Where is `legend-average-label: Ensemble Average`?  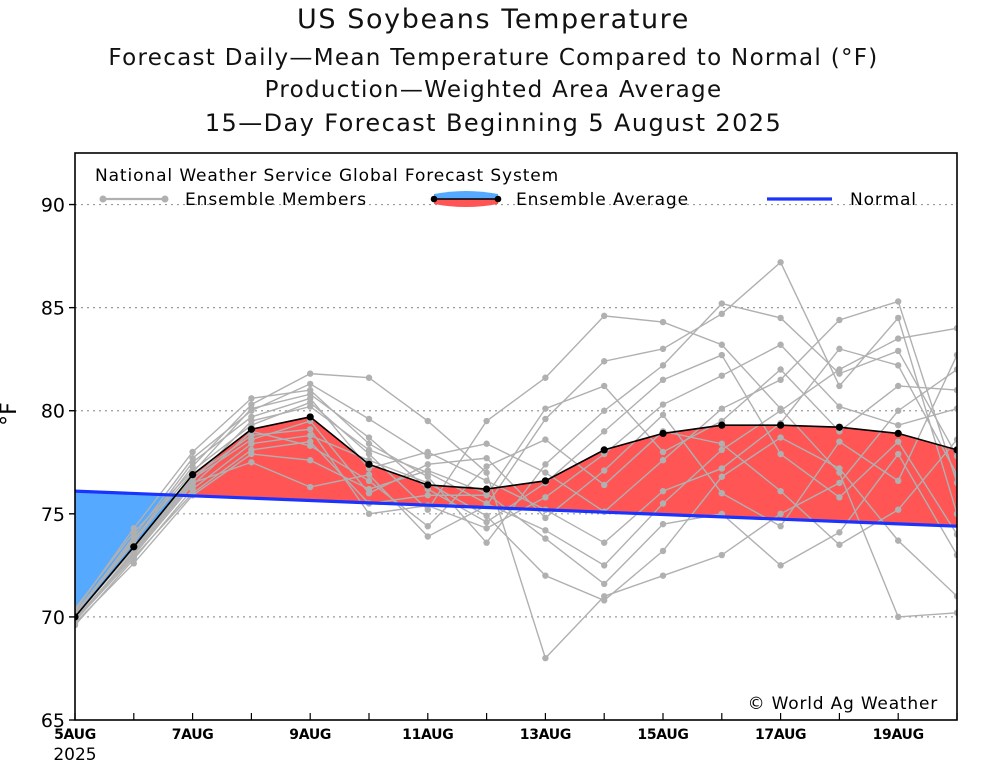 legend-average-label: Ensemble Average is located at coordinates (602, 200).